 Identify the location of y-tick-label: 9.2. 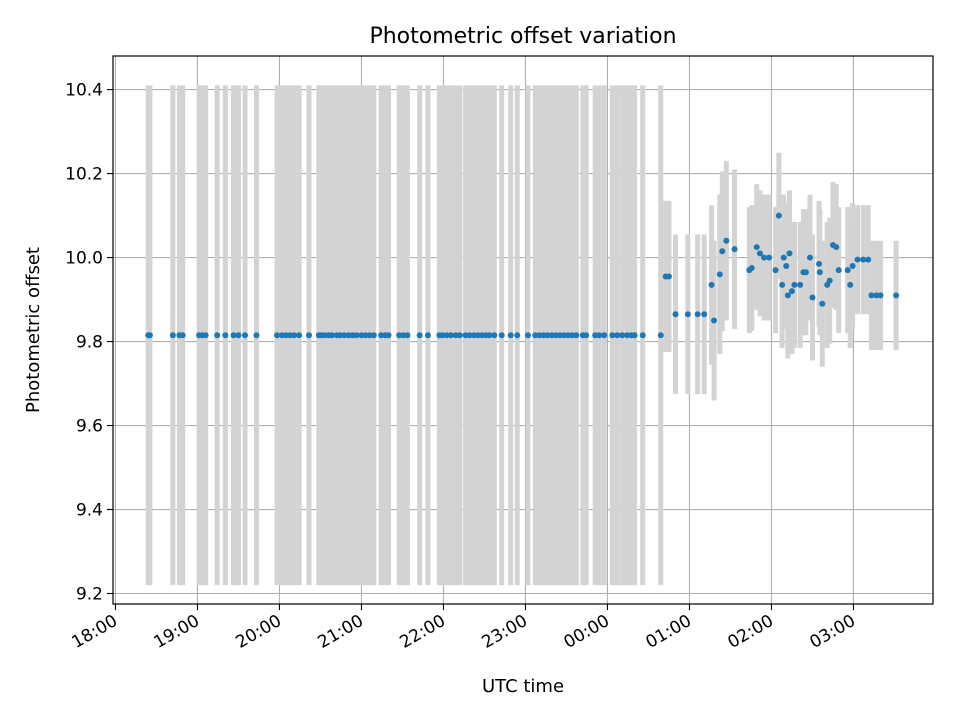
(89, 595).